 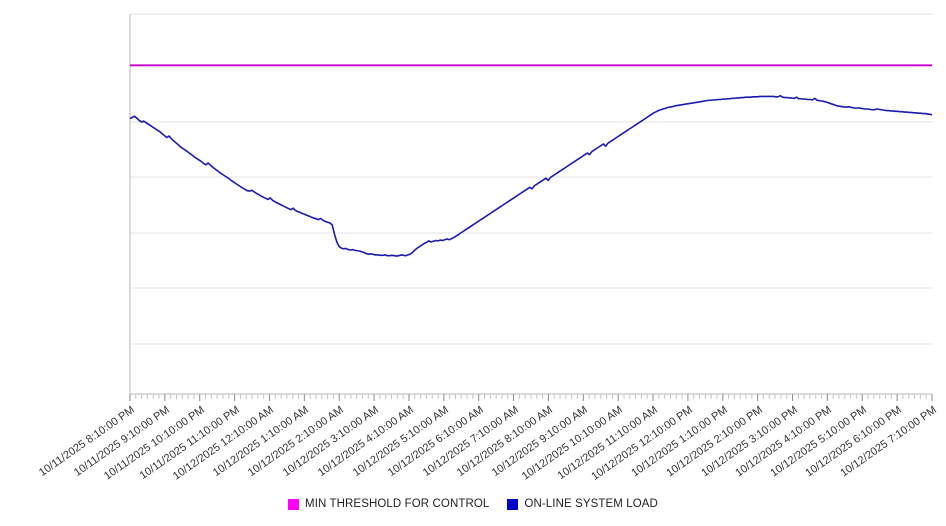 What do you see at coordinates (591, 504) in the screenshot?
I see `legend-label: ON-LINE SYSTEM LOAD` at bounding box center [591, 504].